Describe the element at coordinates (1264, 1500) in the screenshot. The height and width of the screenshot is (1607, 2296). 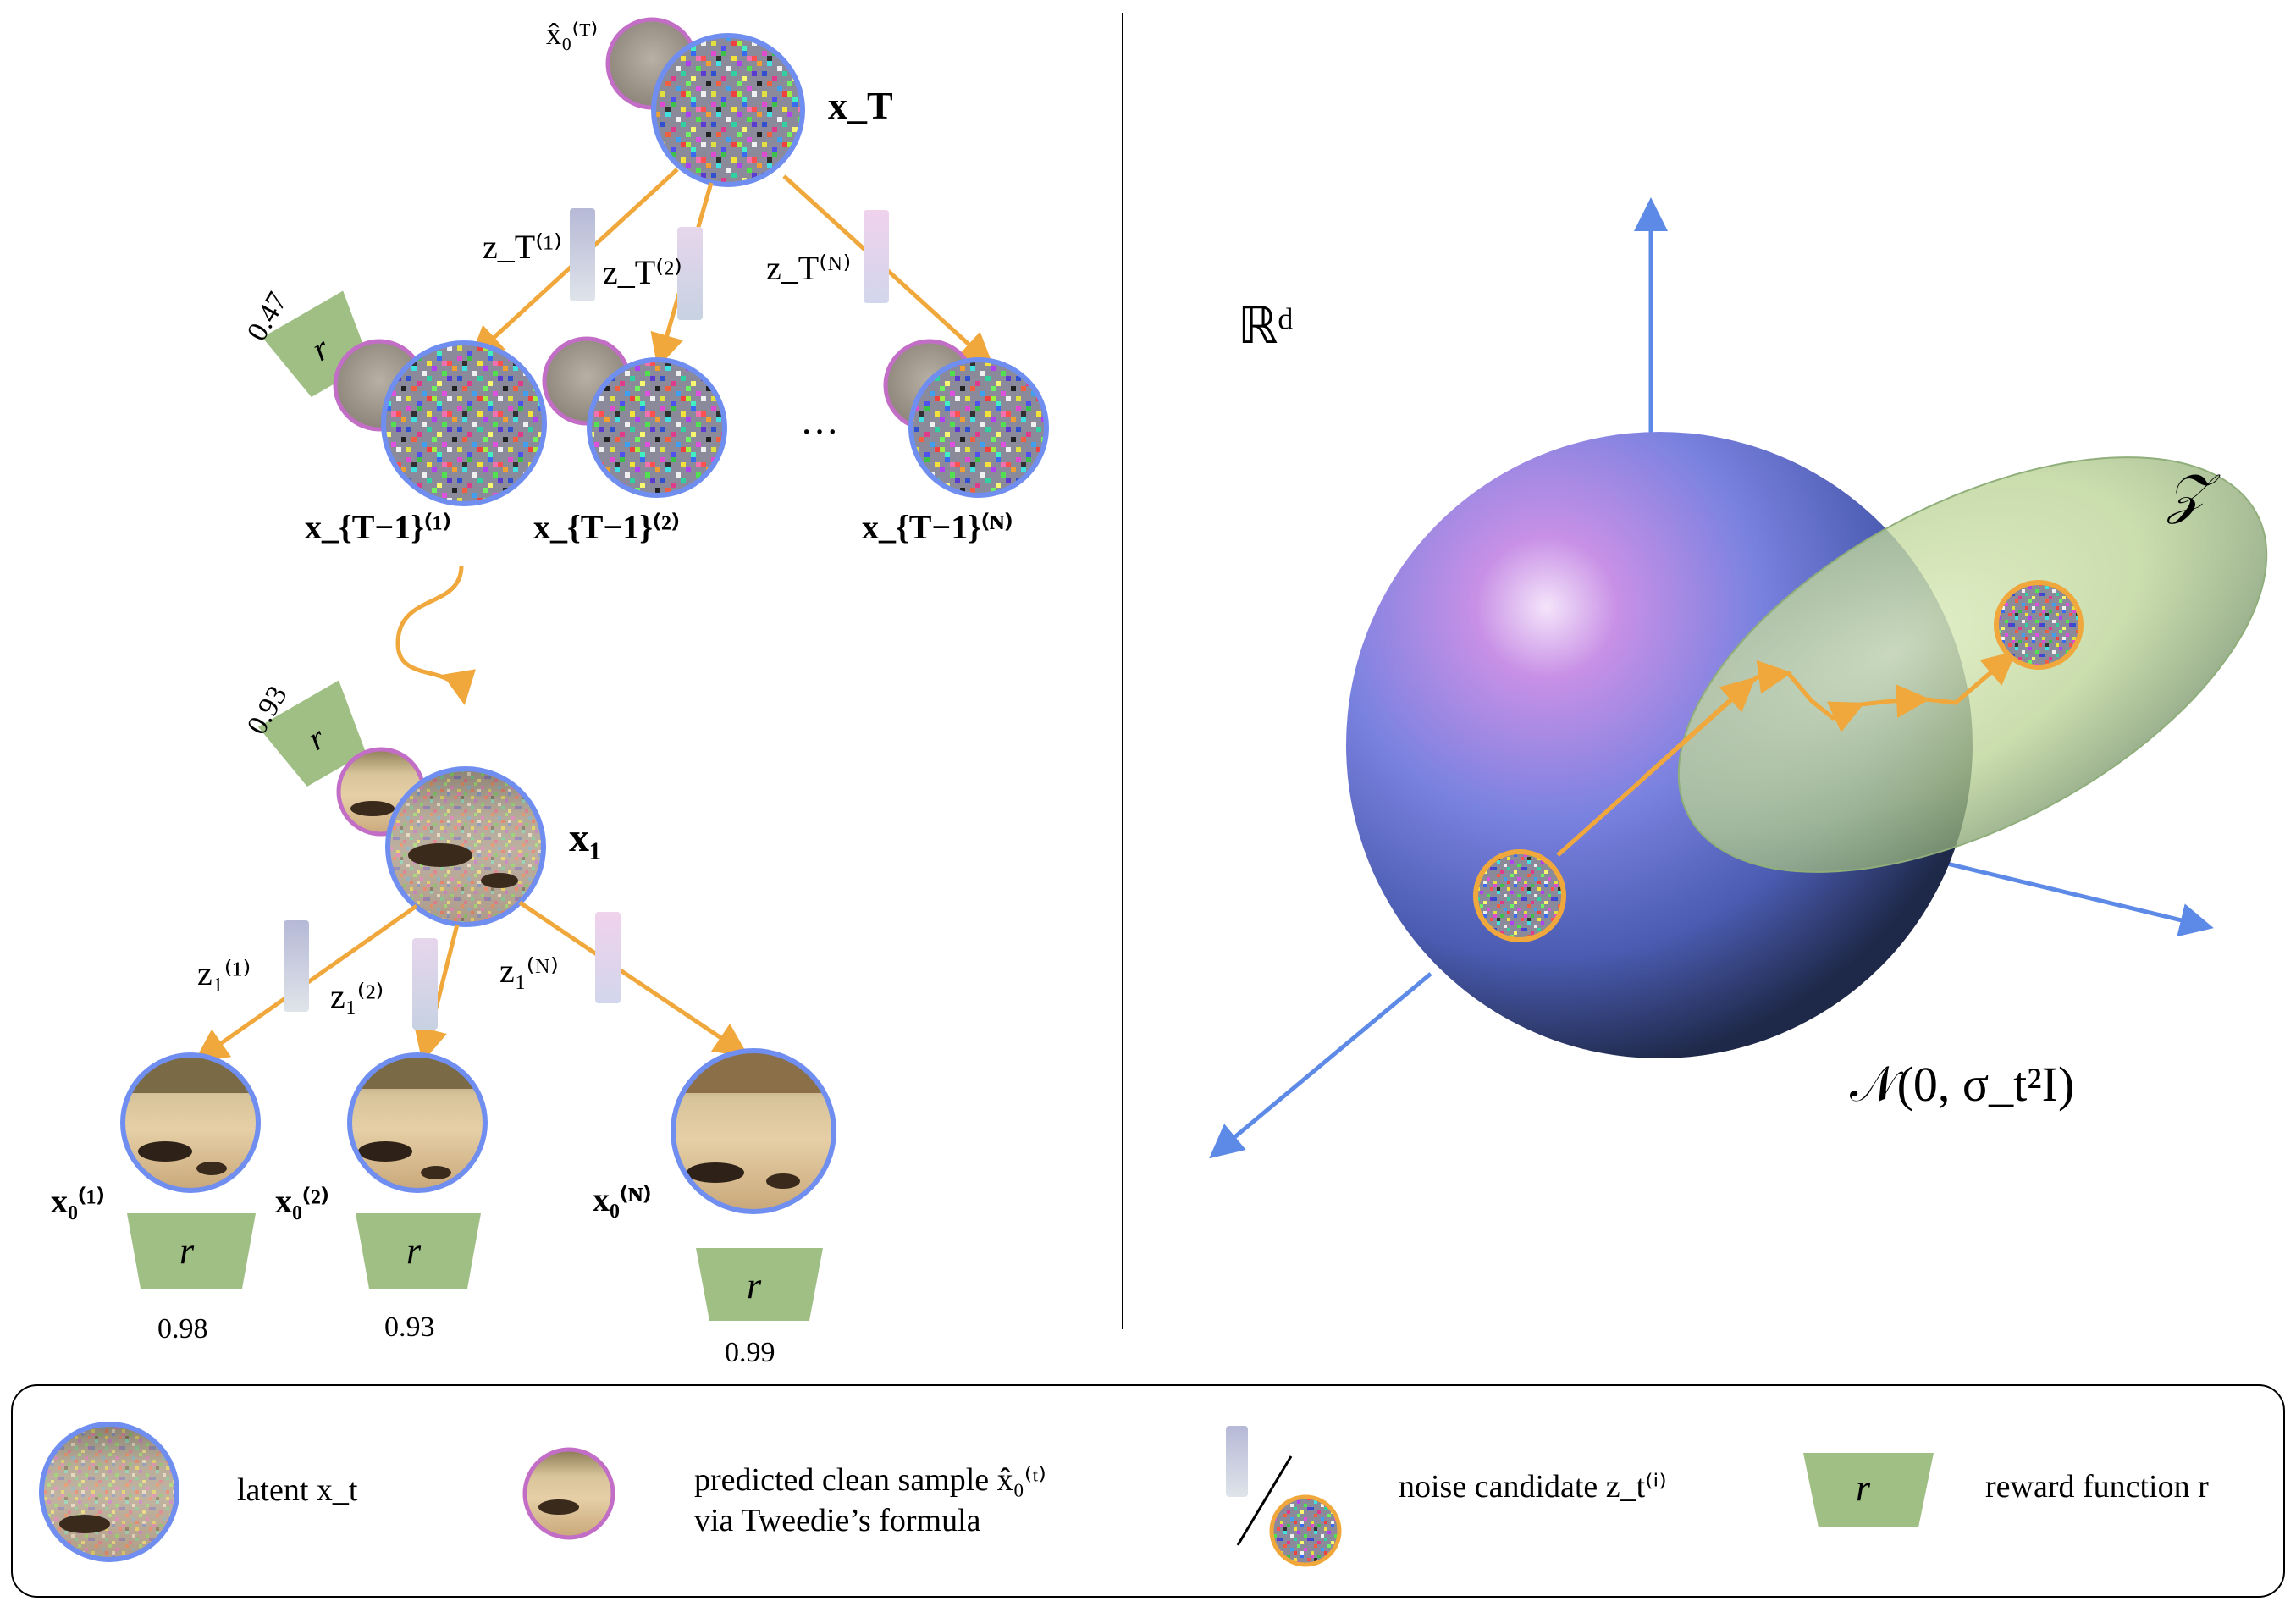
I see `legend-slash` at that location.